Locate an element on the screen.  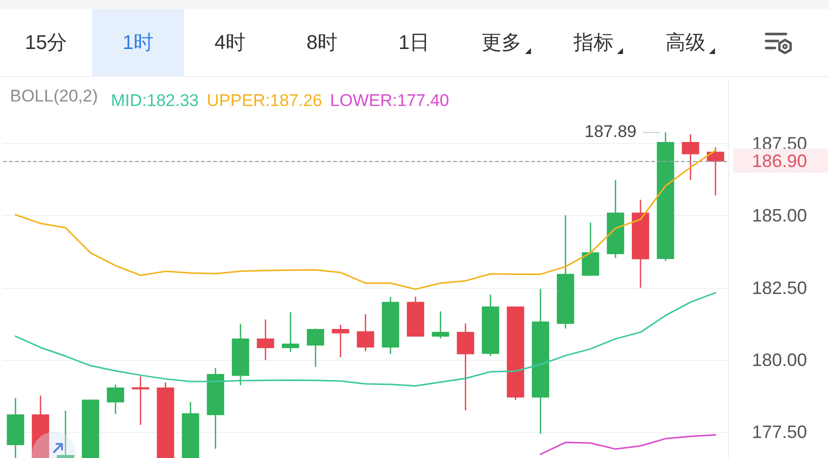
y-tick-label: 186.90 is located at coordinates (780, 160).